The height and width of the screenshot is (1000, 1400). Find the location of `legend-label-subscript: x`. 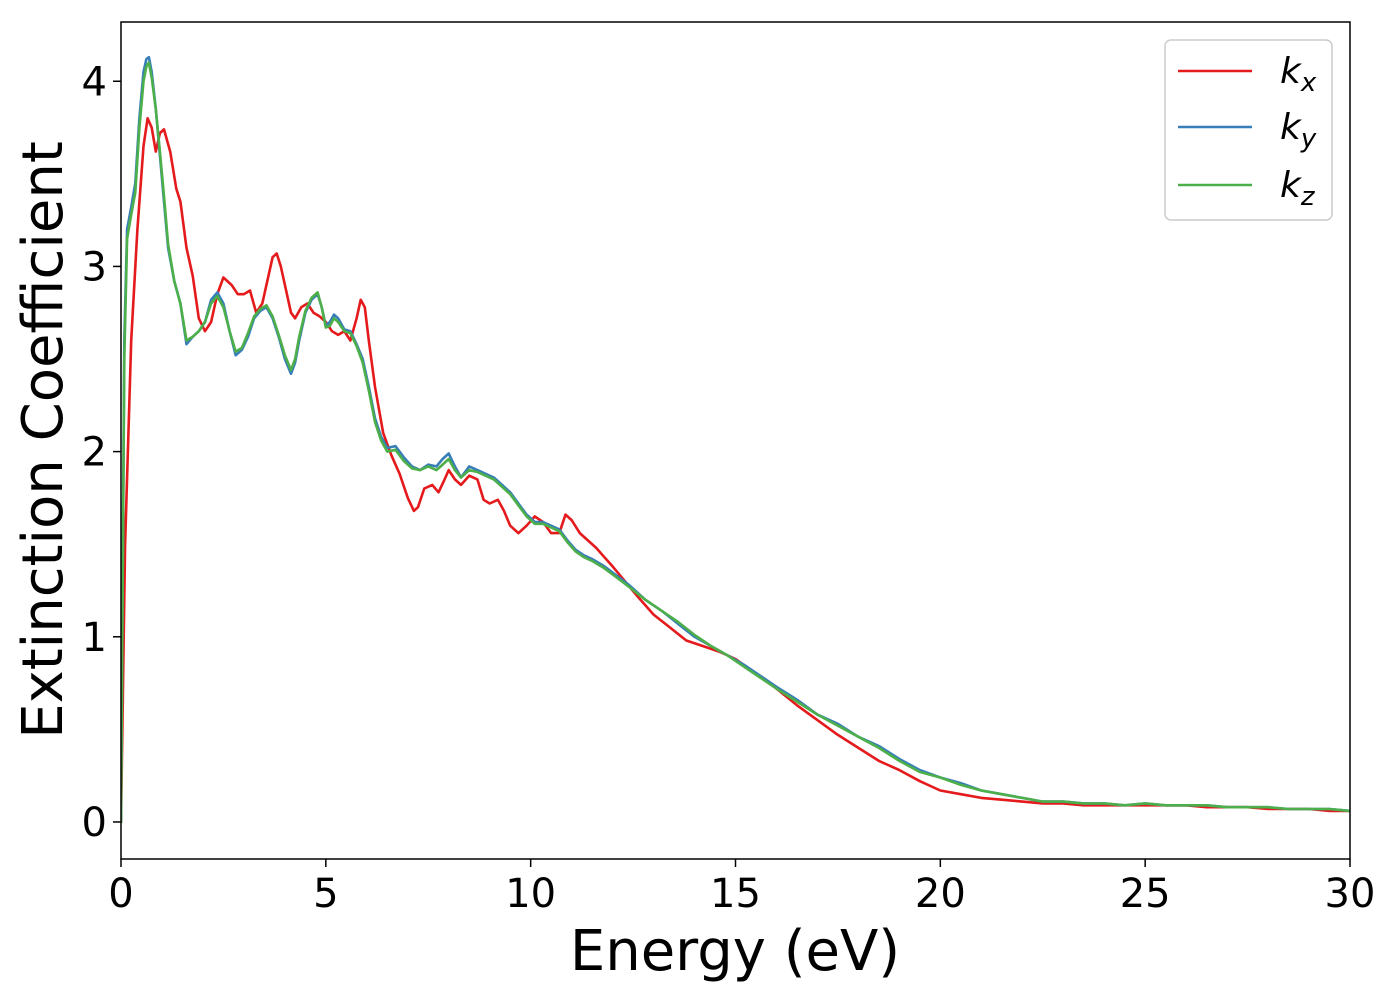

legend-label-subscript: x is located at coordinates (1308, 83).